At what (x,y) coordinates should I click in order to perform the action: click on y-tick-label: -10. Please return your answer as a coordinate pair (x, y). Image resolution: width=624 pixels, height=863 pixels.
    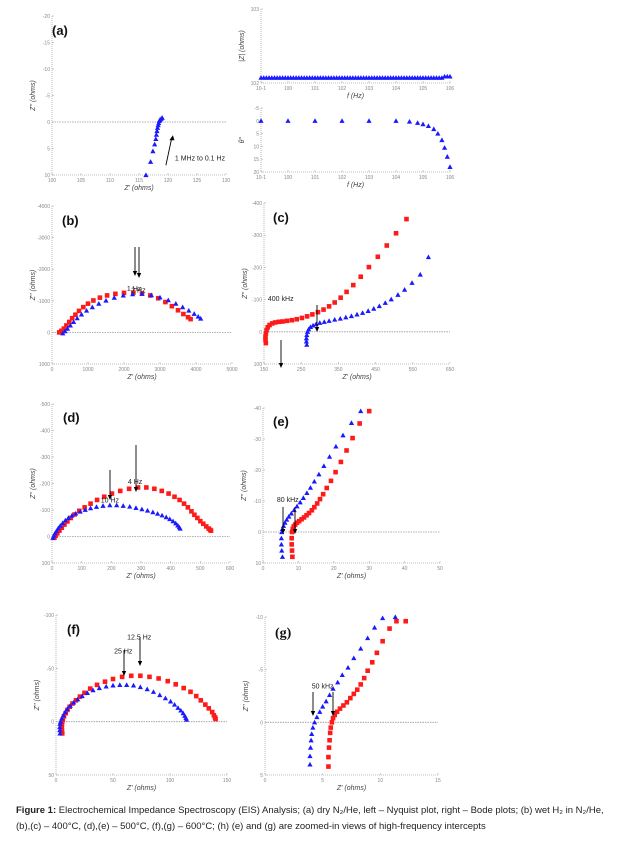
    Looking at the image, I should click on (46, 70).